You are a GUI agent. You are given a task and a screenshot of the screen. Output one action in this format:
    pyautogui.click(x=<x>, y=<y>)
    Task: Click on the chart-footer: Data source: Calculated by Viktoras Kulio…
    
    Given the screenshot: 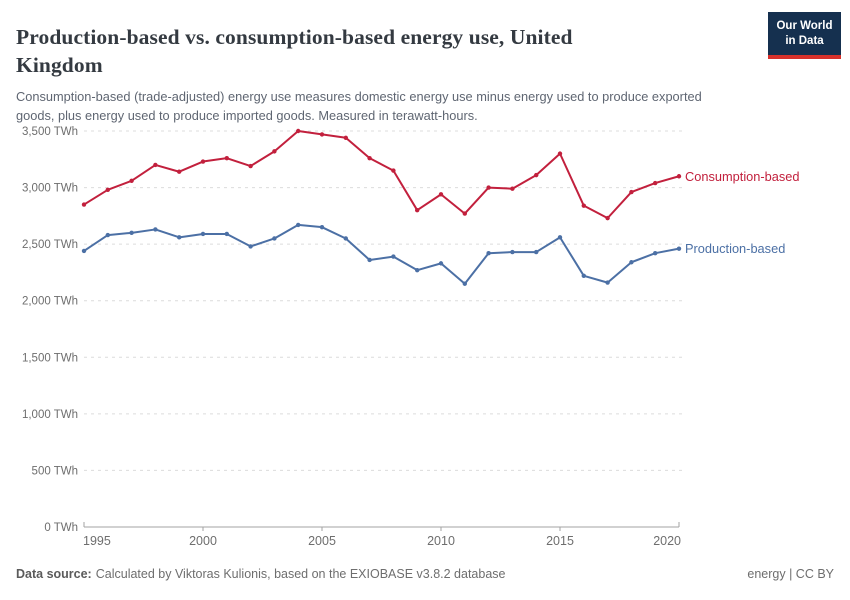 What is the action you would take?
    pyautogui.click(x=425, y=574)
    